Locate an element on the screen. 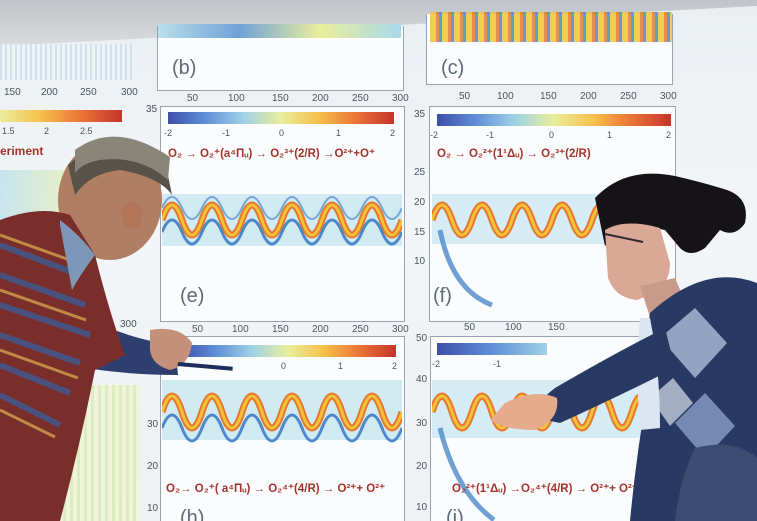  panel-f-cbar-tick: 1 is located at coordinates (610, 135).